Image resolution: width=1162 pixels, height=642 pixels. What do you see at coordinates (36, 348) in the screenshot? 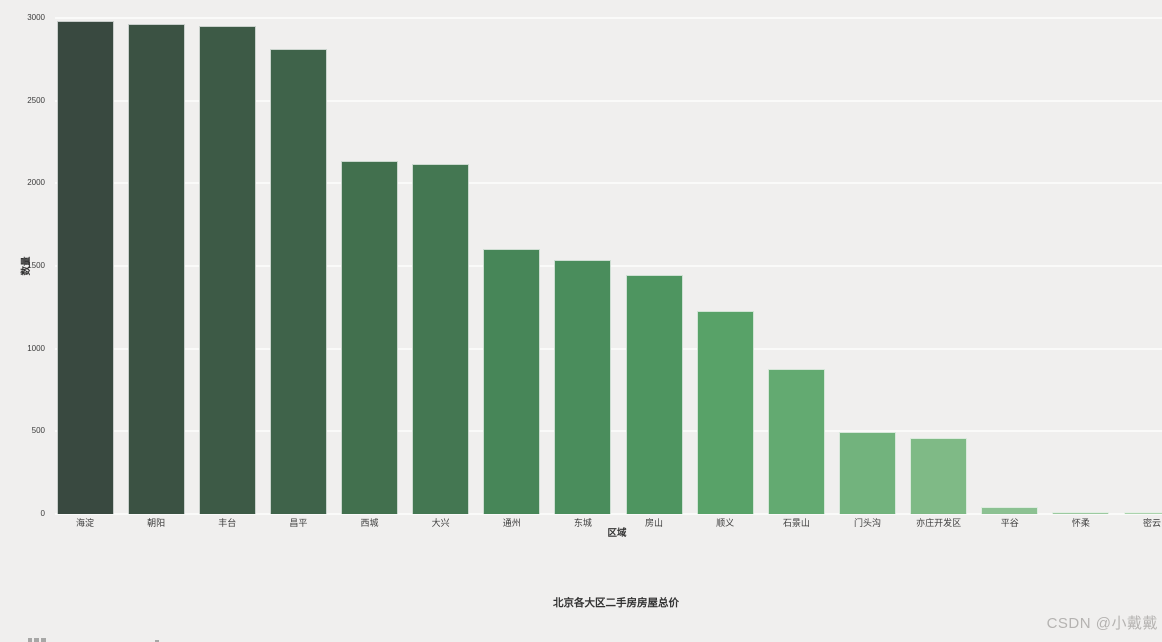
I see `y-tick-label-1000: 1000` at bounding box center [36, 348].